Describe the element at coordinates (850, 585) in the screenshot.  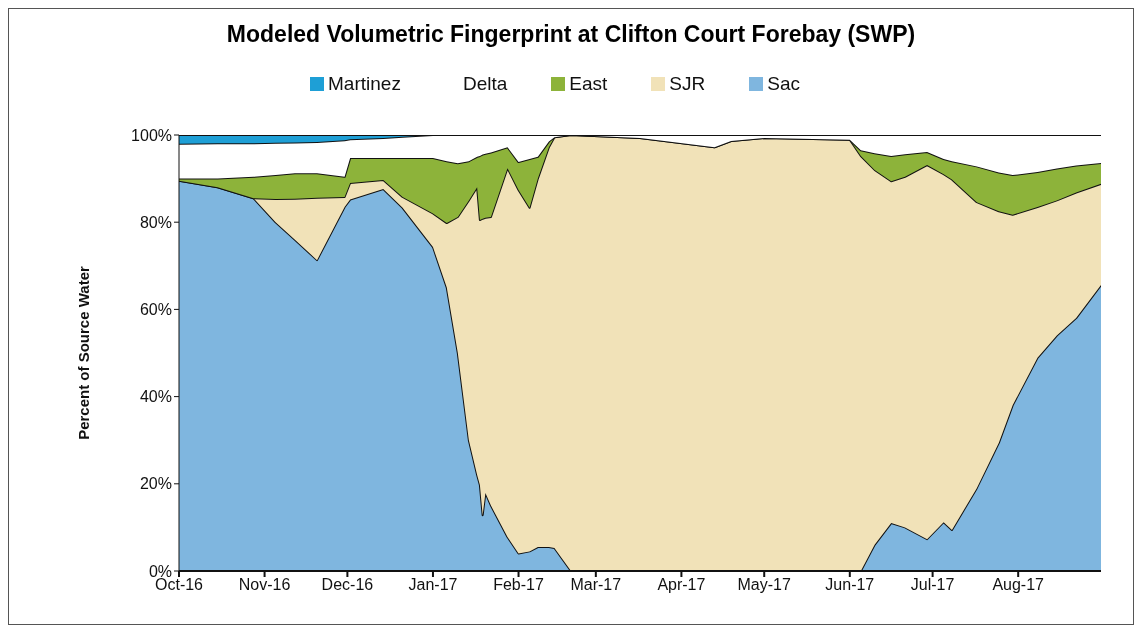
I see `x-tick-label: Jun-17` at that location.